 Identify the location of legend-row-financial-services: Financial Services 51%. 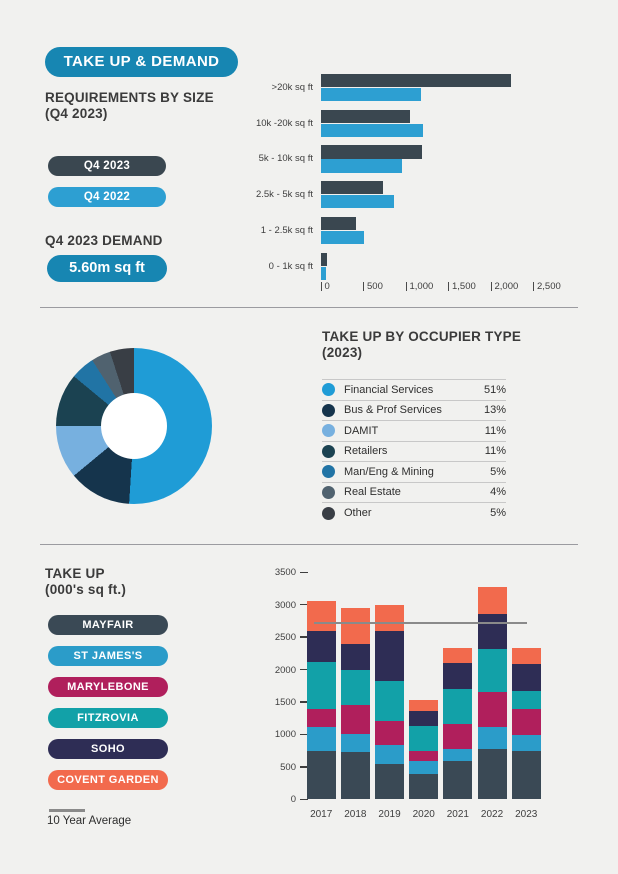
(414, 390).